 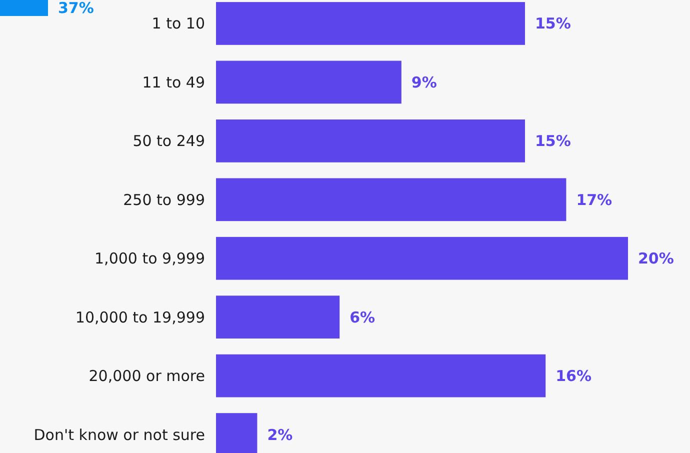 What do you see at coordinates (656, 259) in the screenshot?
I see `data-label: 20%` at bounding box center [656, 259].